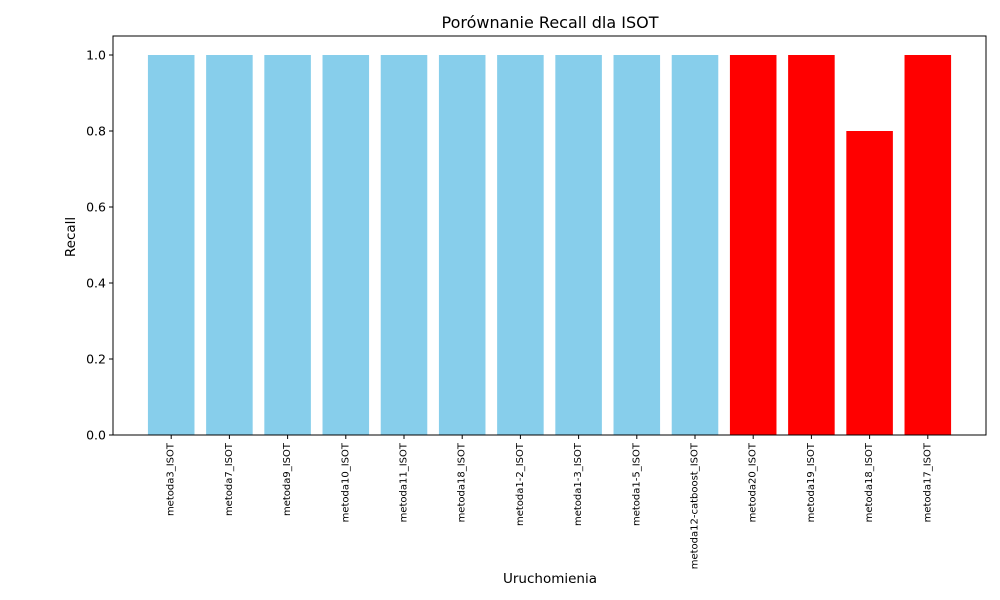 The image size is (1000, 600). I want to click on y-tick-label: 0.2, so click(96, 359).